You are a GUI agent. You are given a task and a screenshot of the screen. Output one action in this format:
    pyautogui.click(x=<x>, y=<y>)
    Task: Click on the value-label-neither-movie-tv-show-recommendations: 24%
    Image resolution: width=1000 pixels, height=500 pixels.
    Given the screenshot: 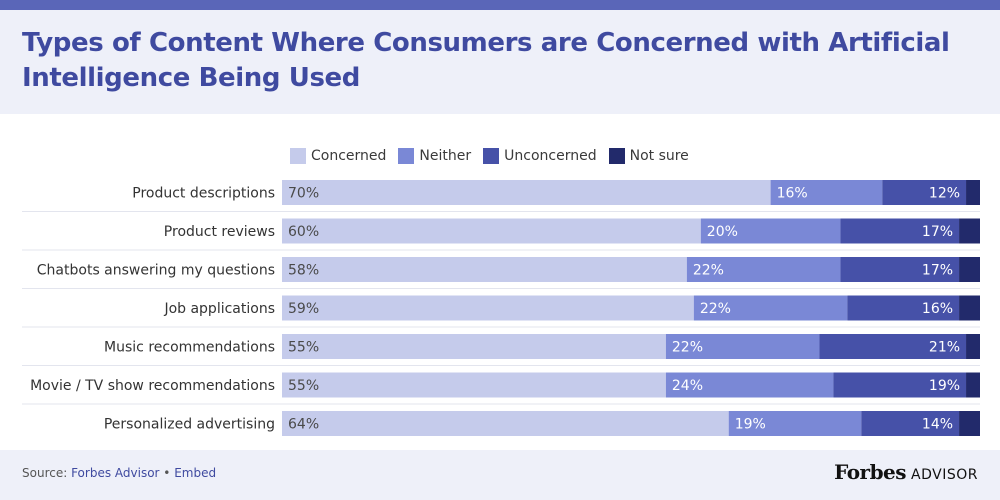 What is the action you would take?
    pyautogui.click(x=687, y=386)
    